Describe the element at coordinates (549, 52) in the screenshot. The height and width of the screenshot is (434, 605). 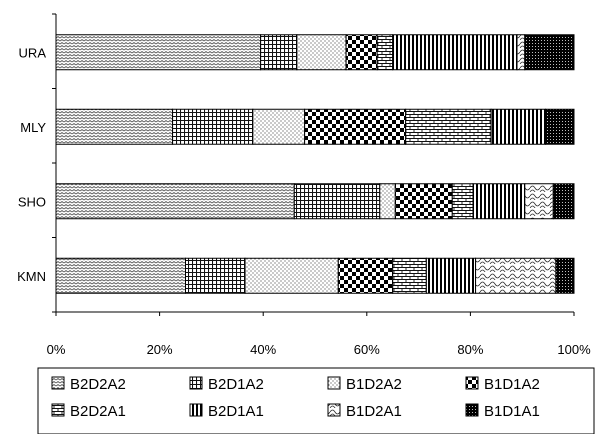
I see `bar-segment-ura-b1d1a1` at that location.